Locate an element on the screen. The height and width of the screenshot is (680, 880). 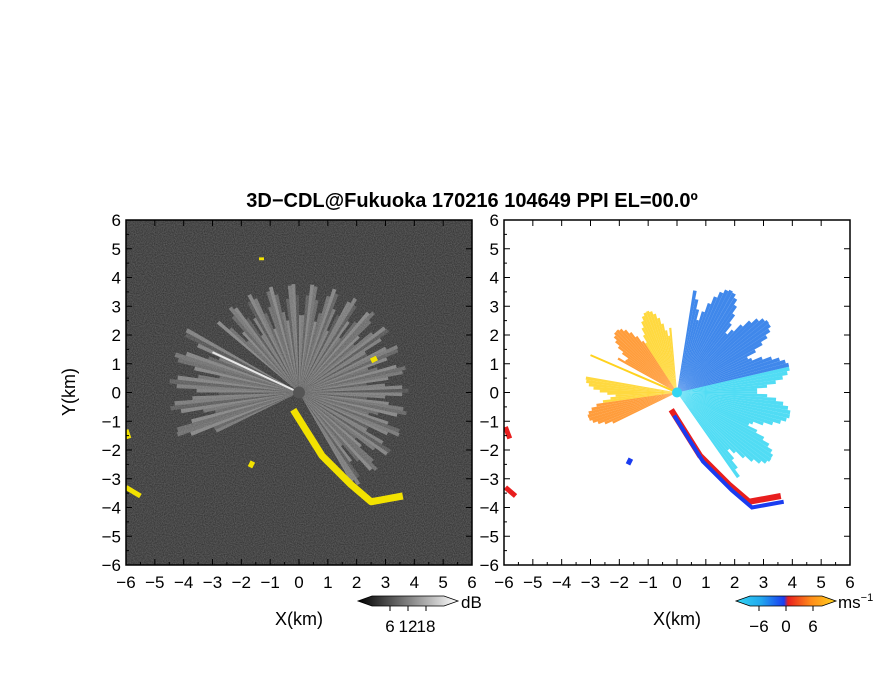
radar-center-marker is located at coordinates (677, 392).